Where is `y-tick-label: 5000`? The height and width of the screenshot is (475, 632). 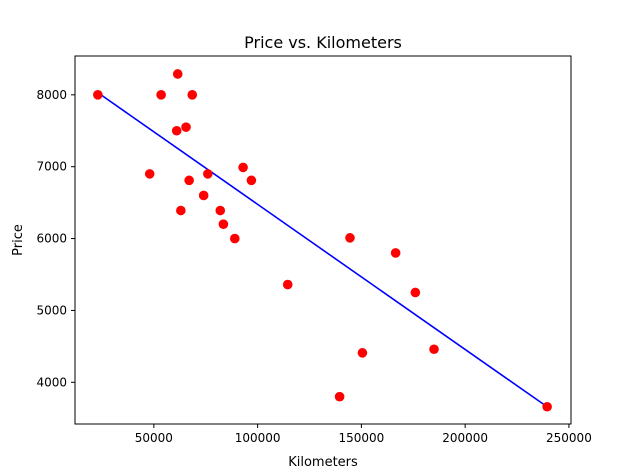 y-tick-label: 5000 is located at coordinates (51, 310).